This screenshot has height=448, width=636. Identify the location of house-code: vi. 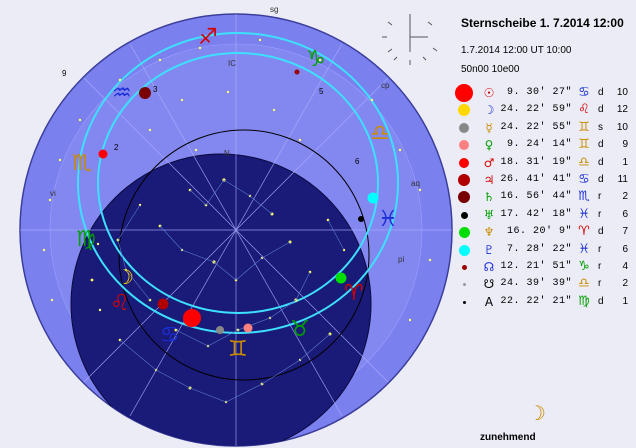
(53, 193).